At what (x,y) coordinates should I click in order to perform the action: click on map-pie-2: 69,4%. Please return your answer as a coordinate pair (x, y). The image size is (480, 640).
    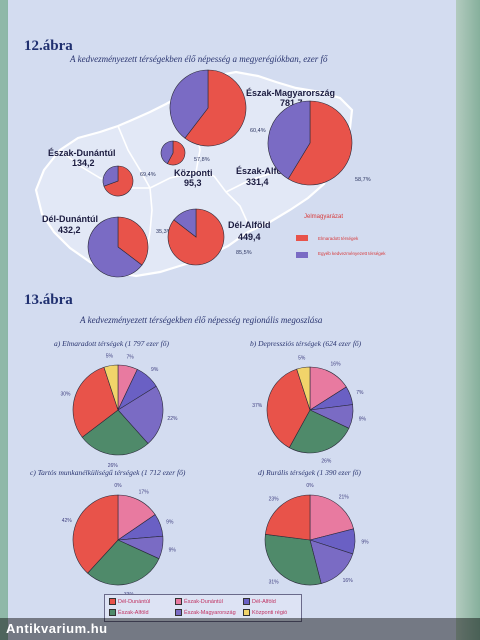
    Looking at the image, I should click on (129, 181).